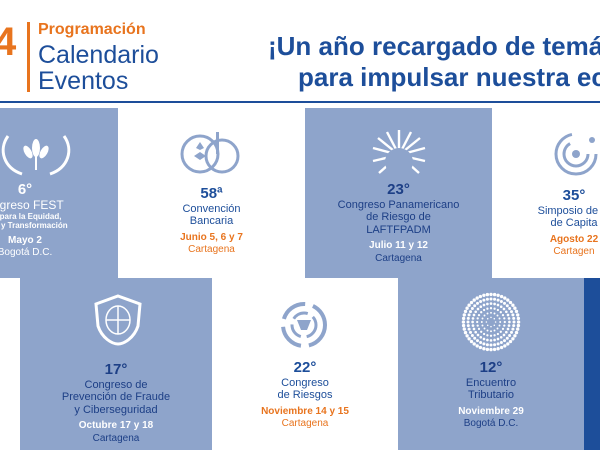 The height and width of the screenshot is (450, 600). I want to click on header-subtitle: Programación, so click(92, 29).